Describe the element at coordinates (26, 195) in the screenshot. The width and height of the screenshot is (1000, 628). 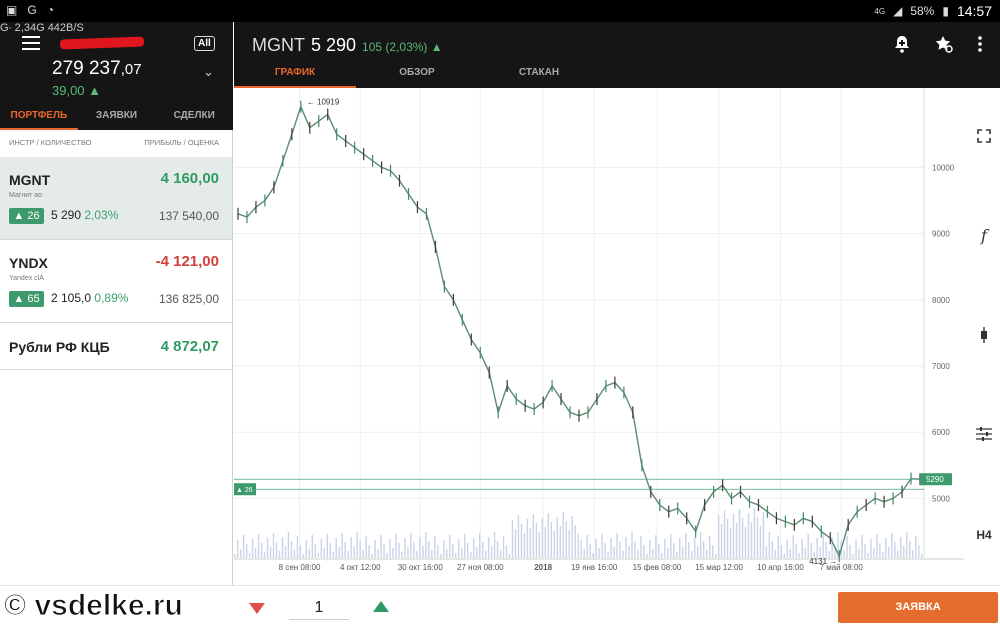
I see `instrument-name: Магнит ао` at that location.